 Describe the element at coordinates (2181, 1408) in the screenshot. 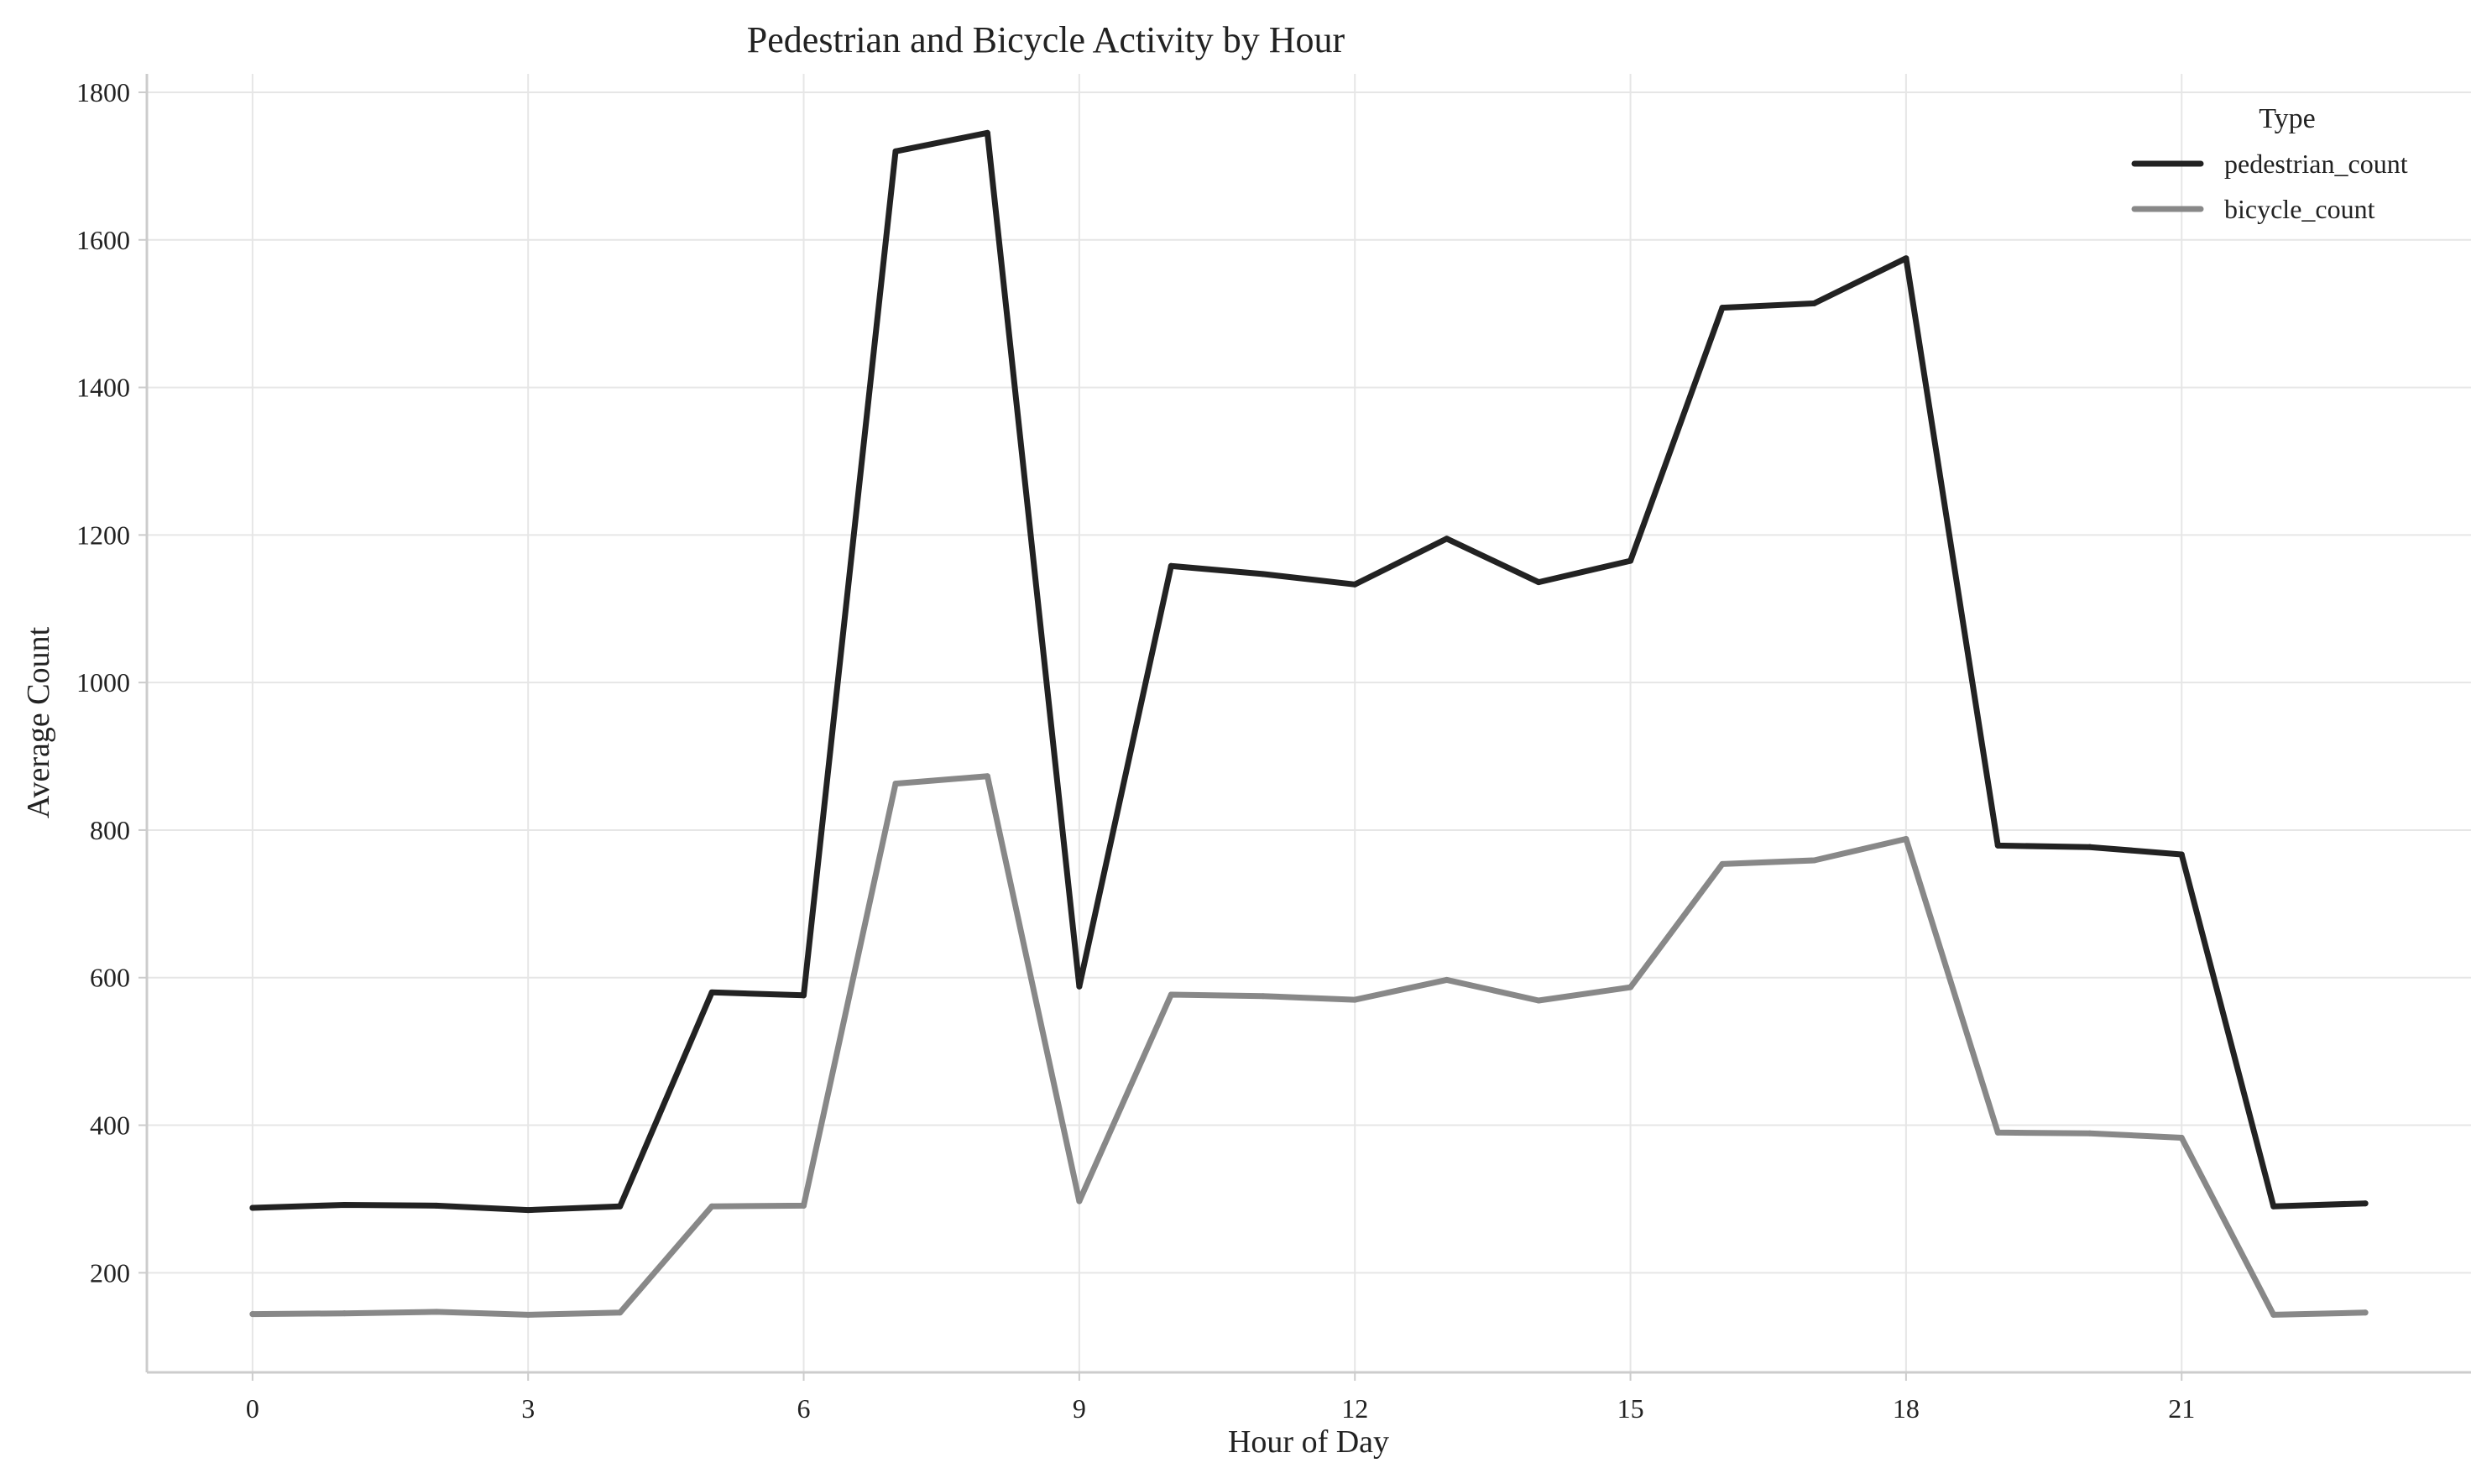

I see `x-tick-label: 21` at that location.